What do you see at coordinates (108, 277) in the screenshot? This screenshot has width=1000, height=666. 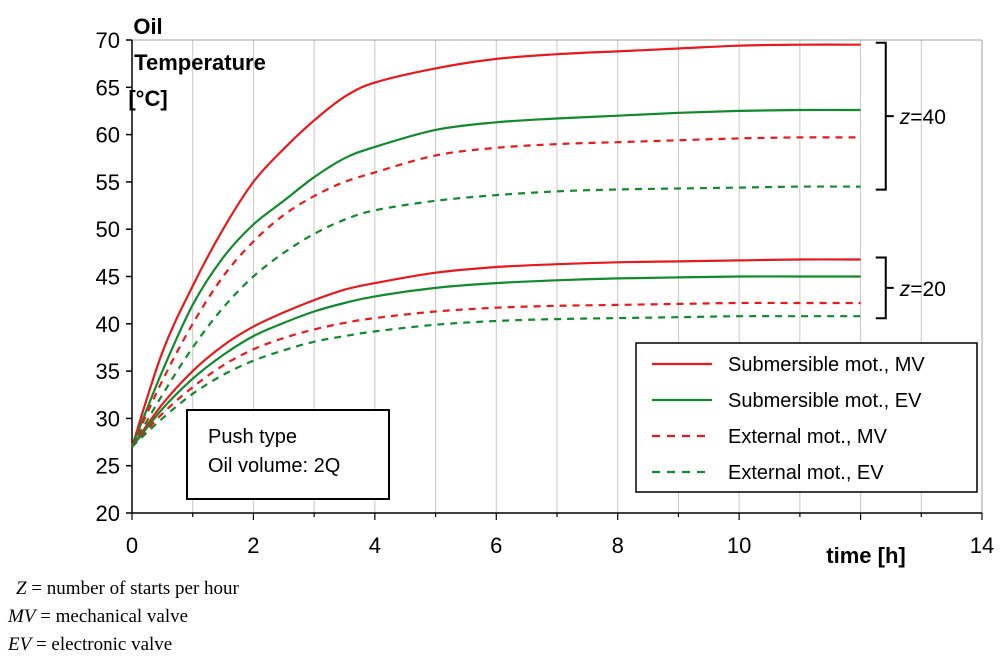 I see `y-tick-label: 45` at bounding box center [108, 277].